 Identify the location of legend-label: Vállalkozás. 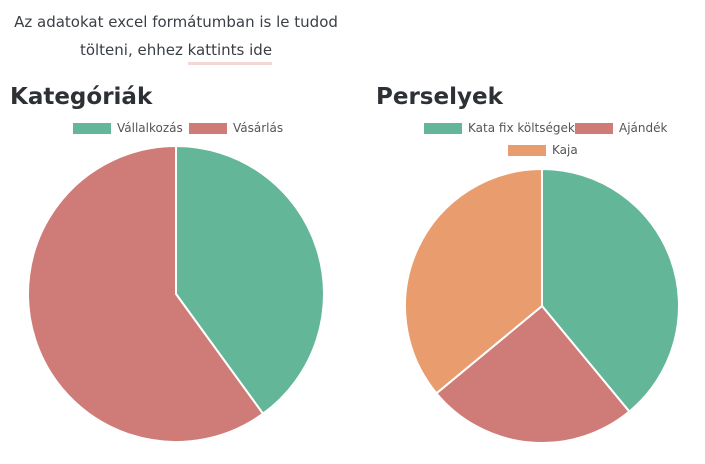
(150, 128).